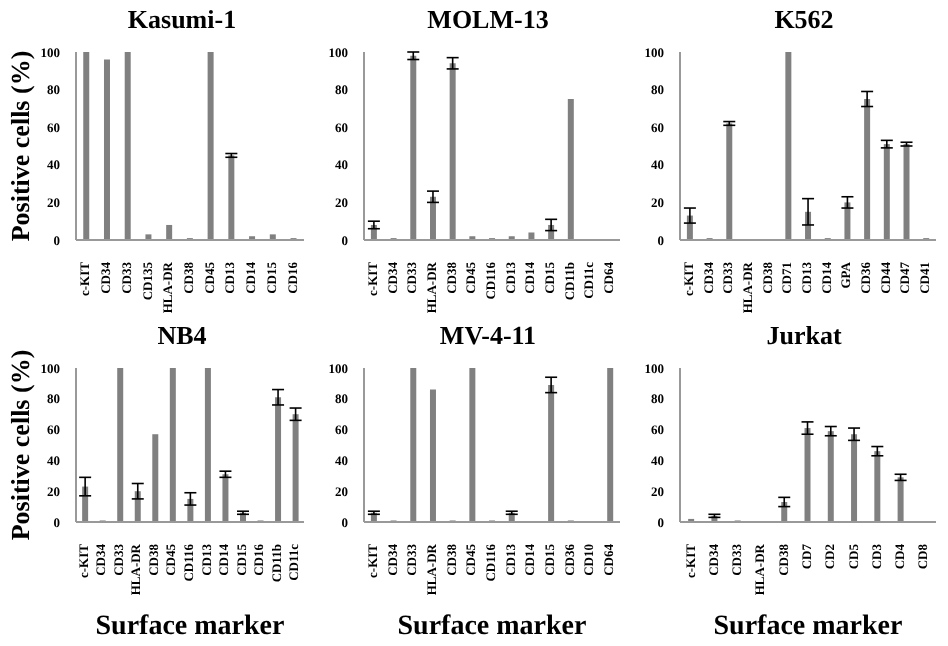  I want to click on chart-title: MOLM-13, so click(488, 20).